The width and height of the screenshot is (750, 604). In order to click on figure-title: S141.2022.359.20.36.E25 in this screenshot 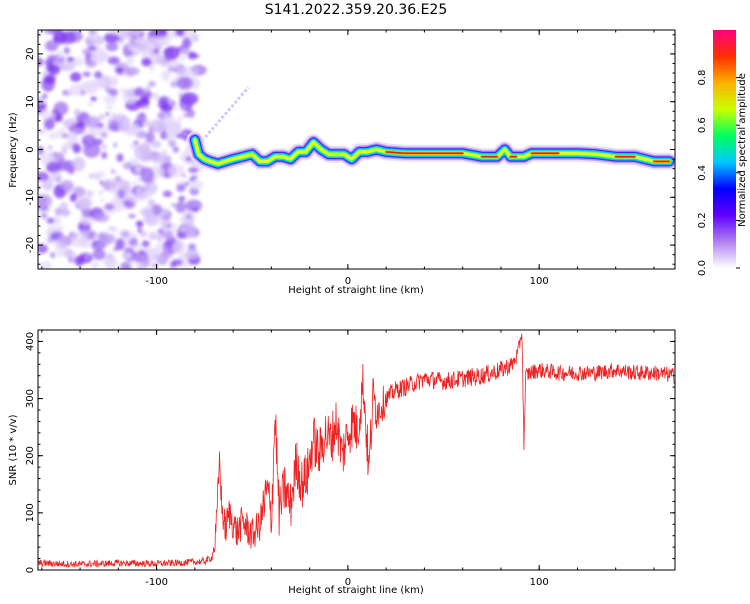, I will do `click(356, 10)`.